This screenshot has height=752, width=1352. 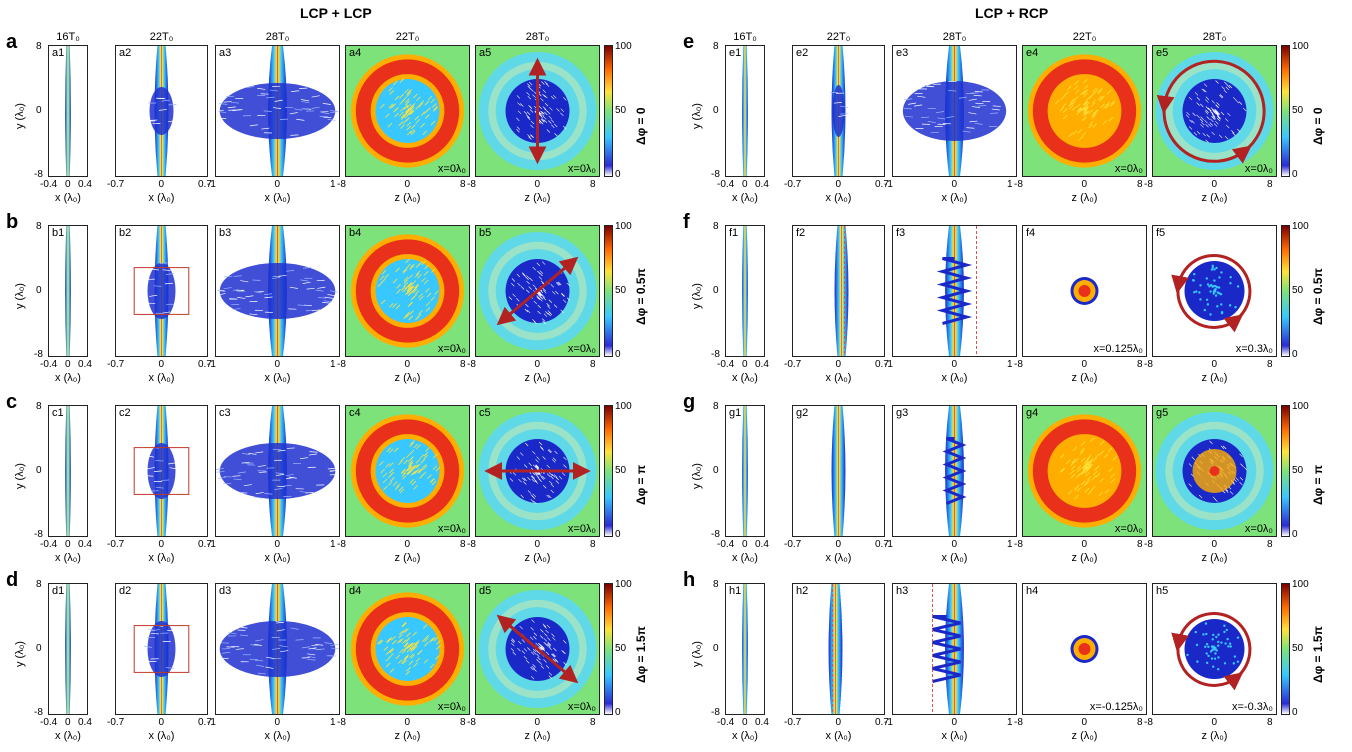 What do you see at coordinates (1318, 654) in the screenshot?
I see `phase-difference-label: Δφ = 1.5π` at bounding box center [1318, 654].